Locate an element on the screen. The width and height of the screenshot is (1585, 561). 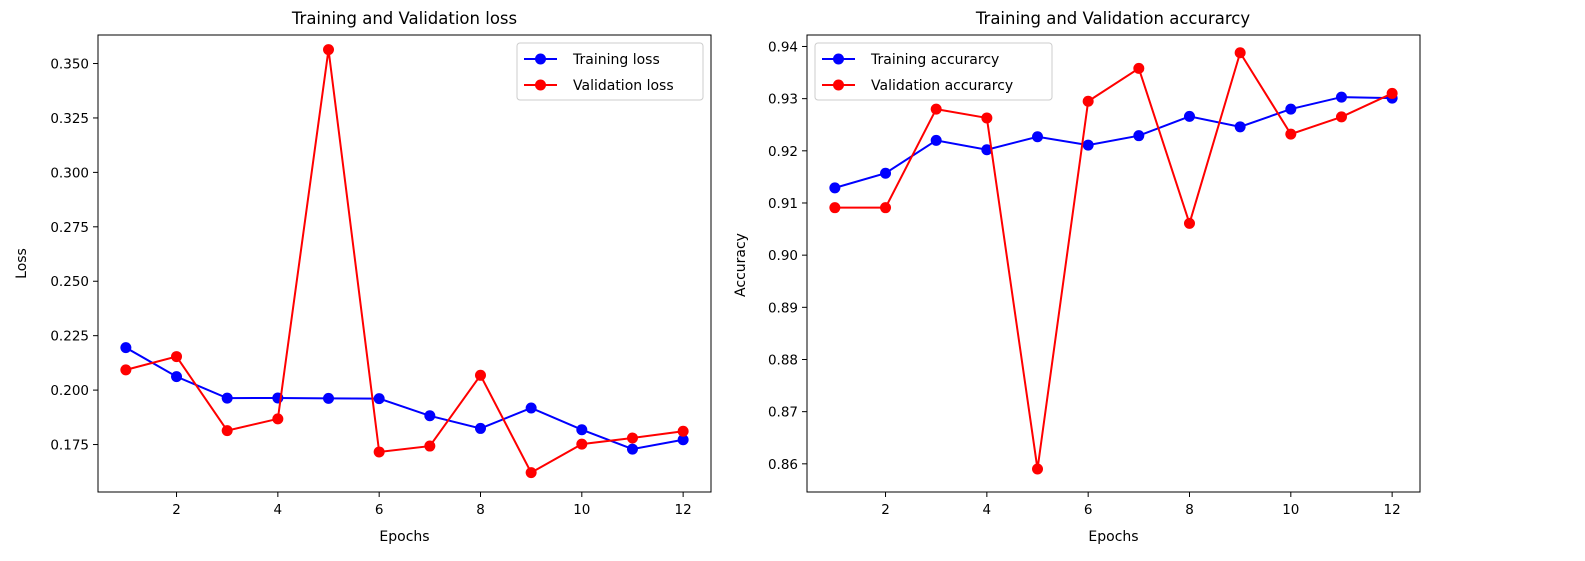
accuracy-x-tick-label: 6 is located at coordinates (1088, 510).